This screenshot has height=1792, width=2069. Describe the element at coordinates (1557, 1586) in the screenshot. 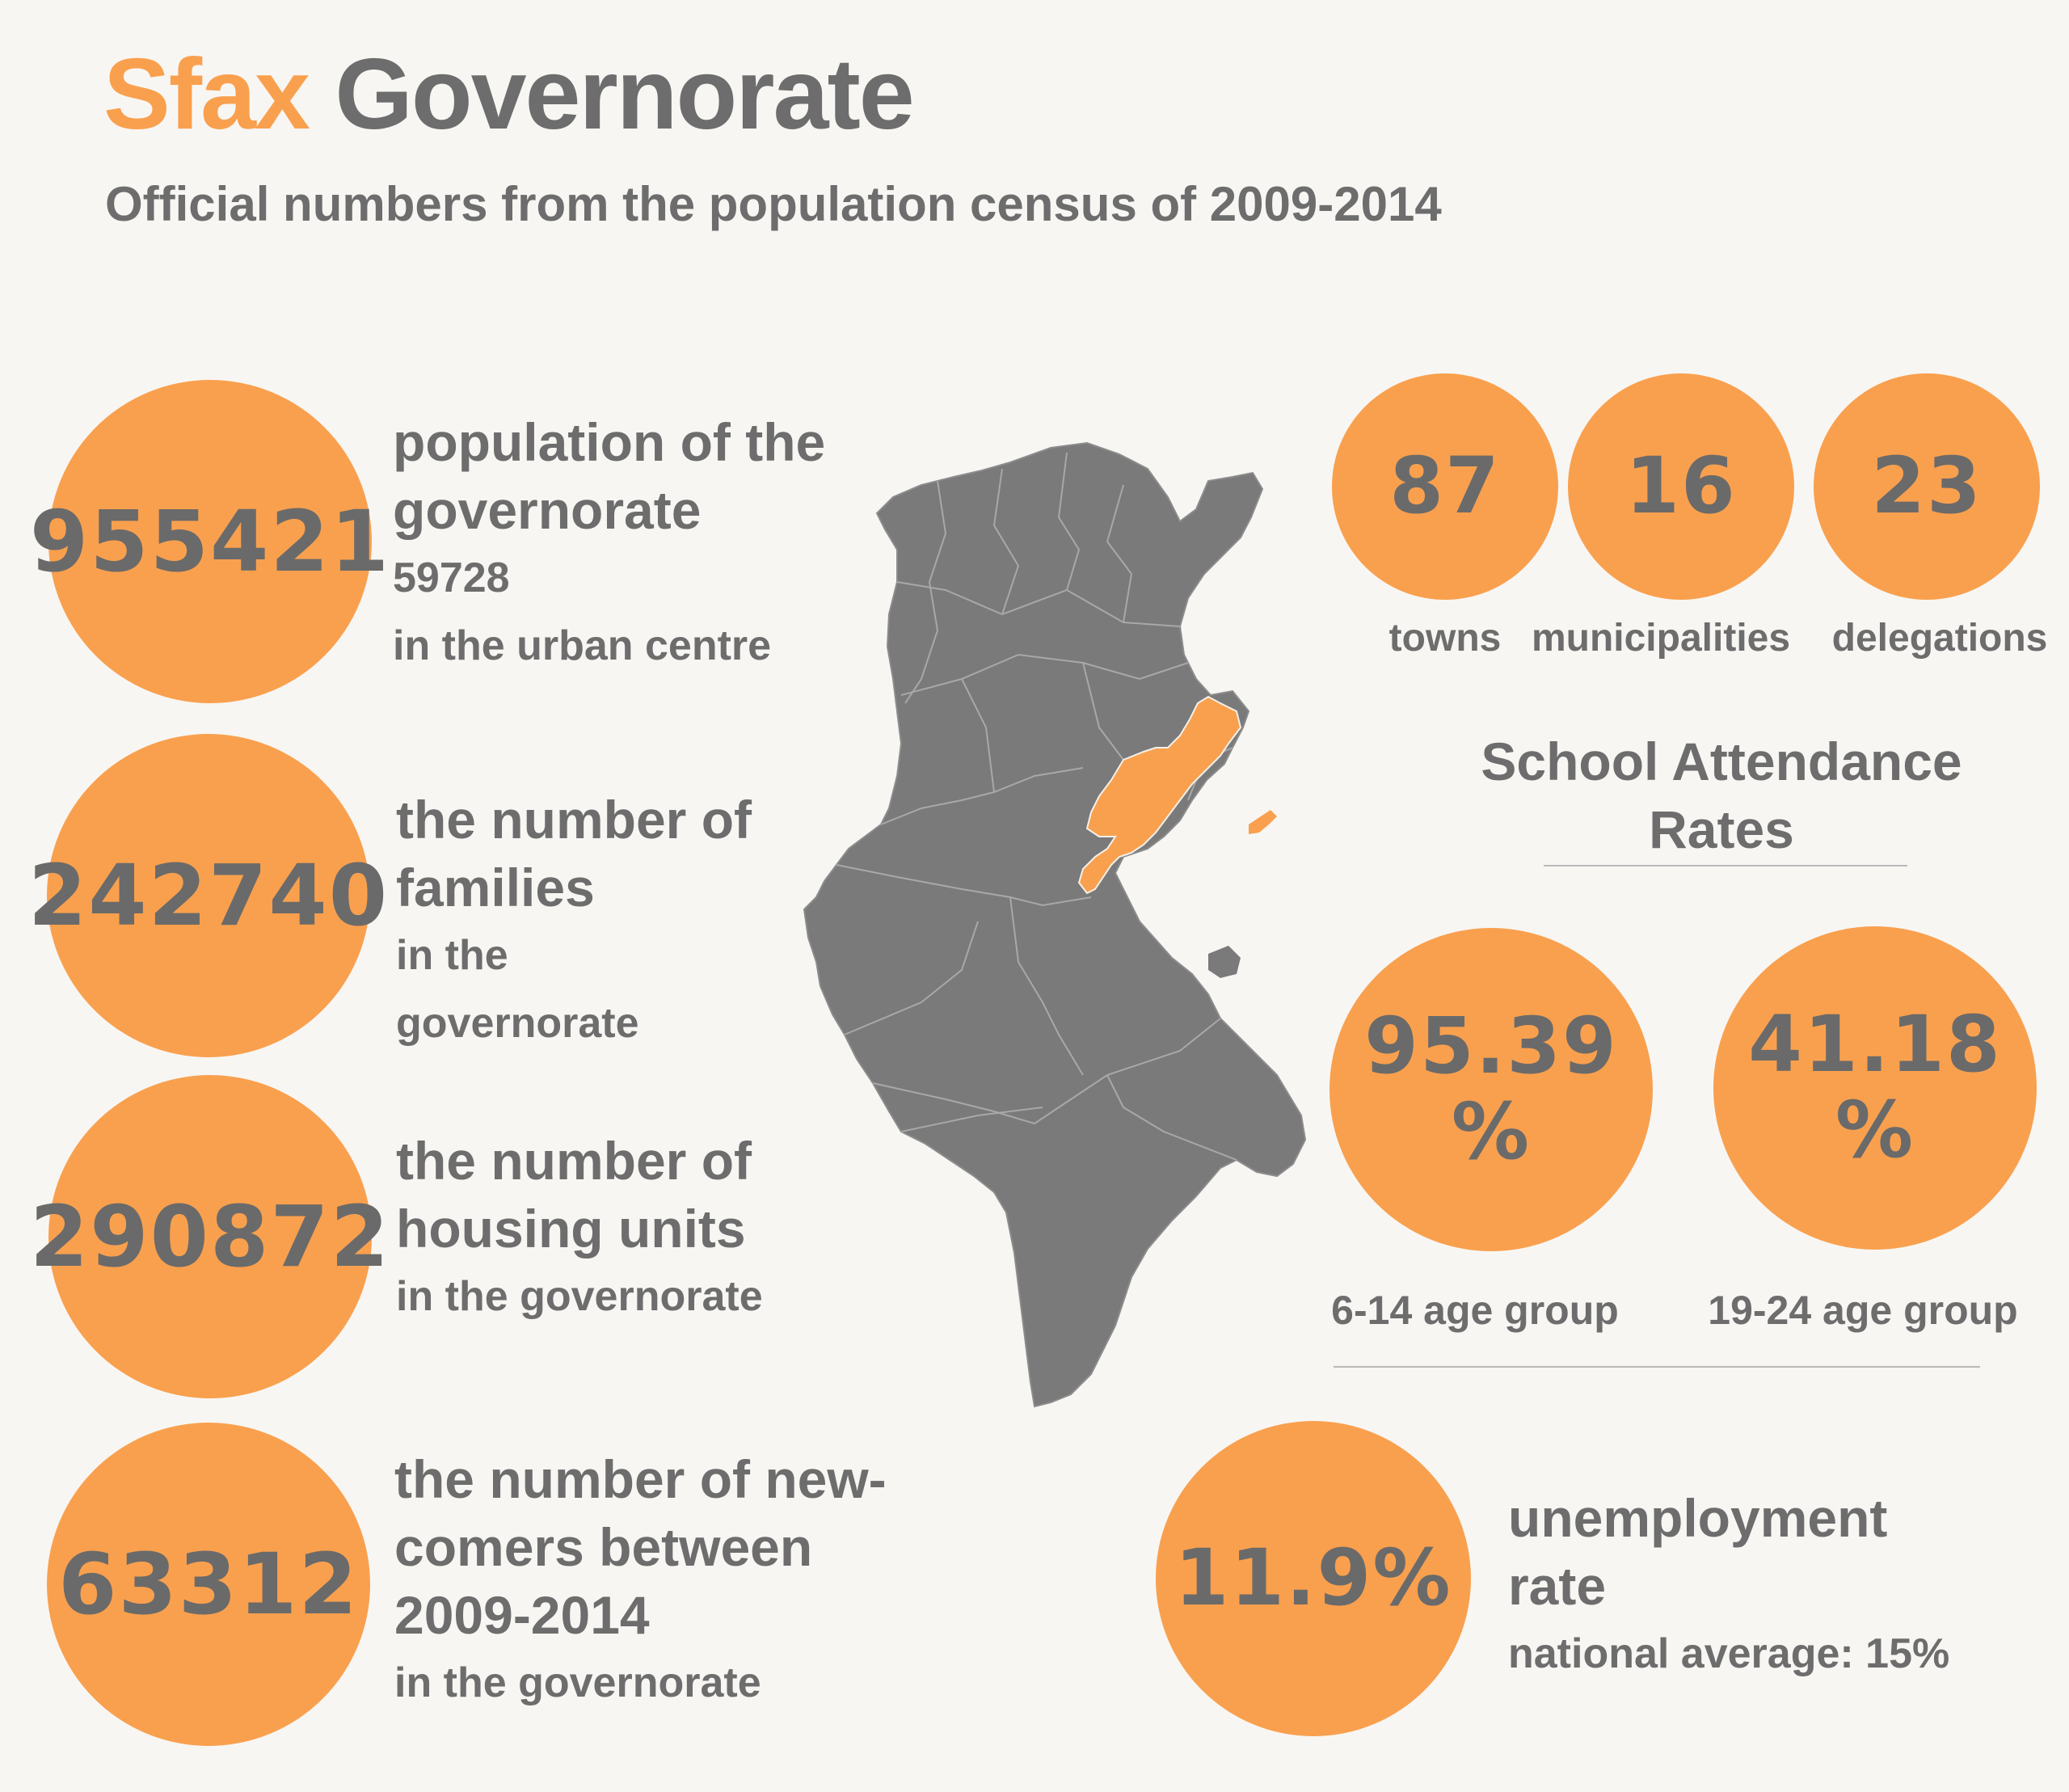

I see `unemployment-label-line2: rate` at that location.